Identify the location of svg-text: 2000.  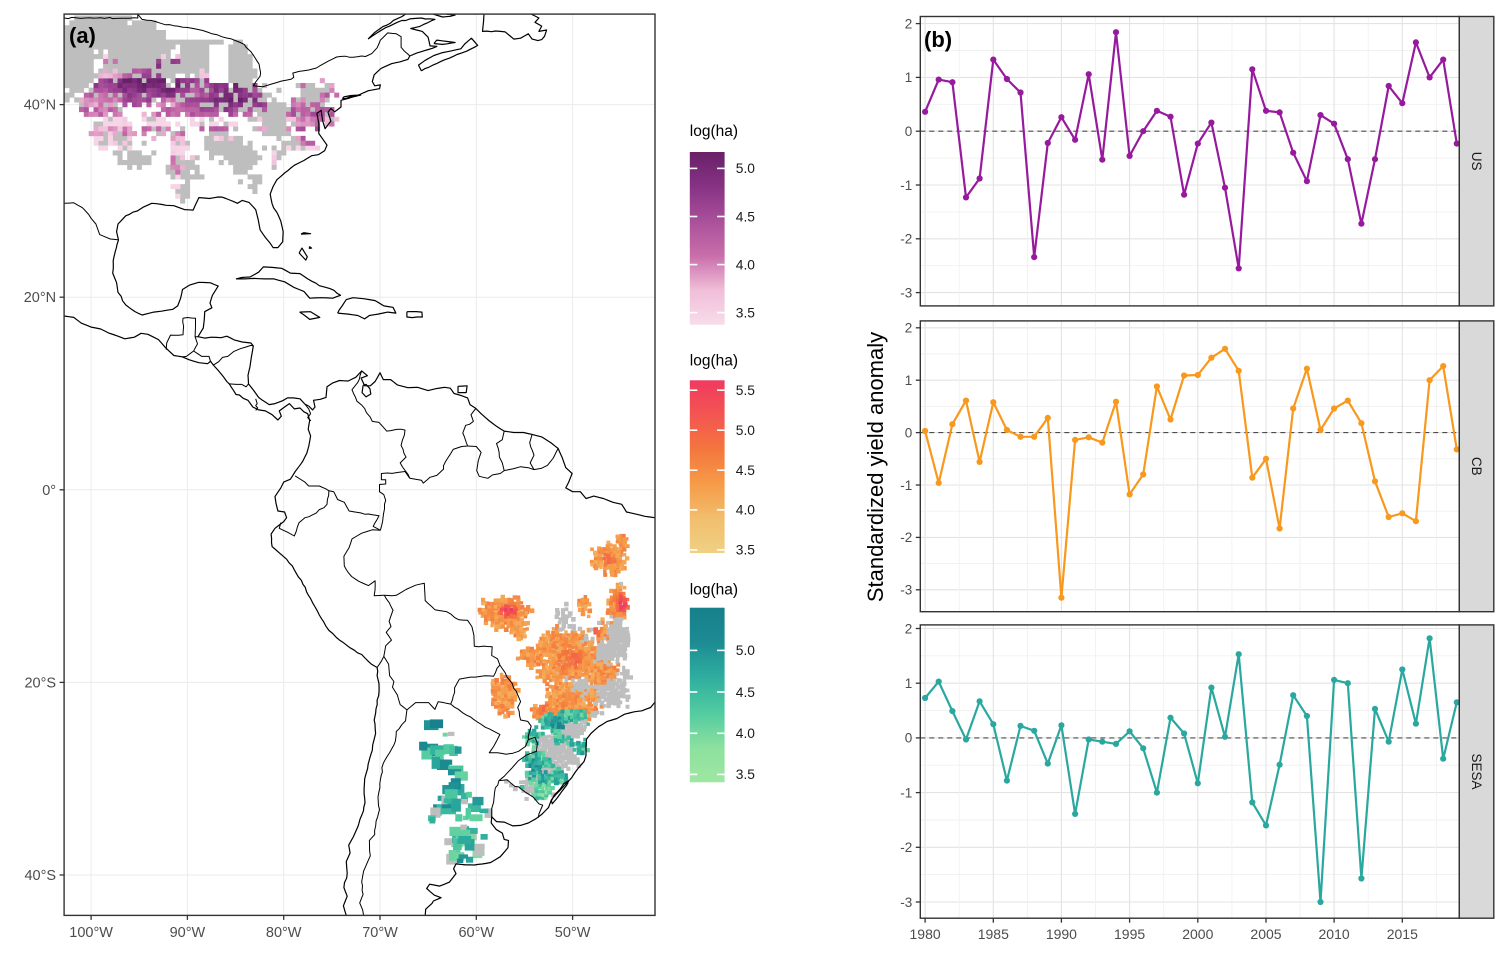
(1197, 934).